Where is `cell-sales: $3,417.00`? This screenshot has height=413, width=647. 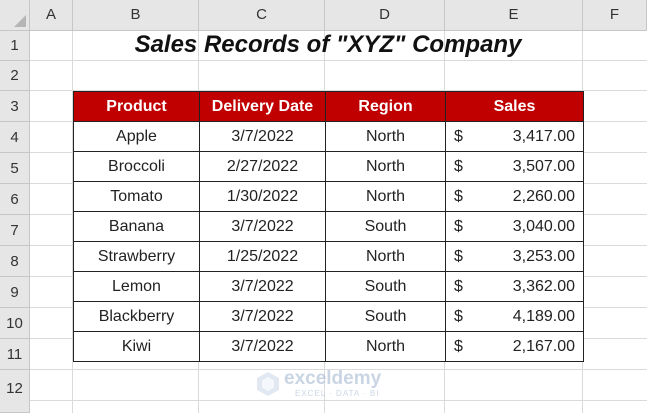 cell-sales: $3,417.00 is located at coordinates (514, 136).